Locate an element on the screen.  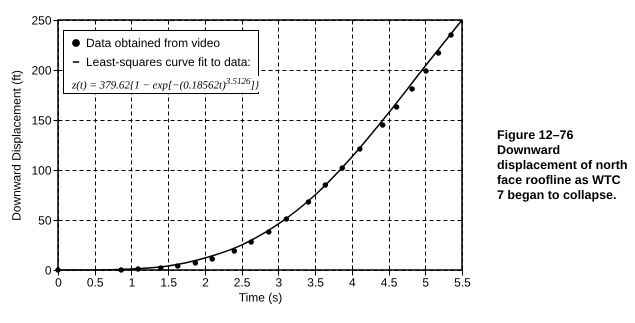
x-tick-label: 3 is located at coordinates (279, 283).